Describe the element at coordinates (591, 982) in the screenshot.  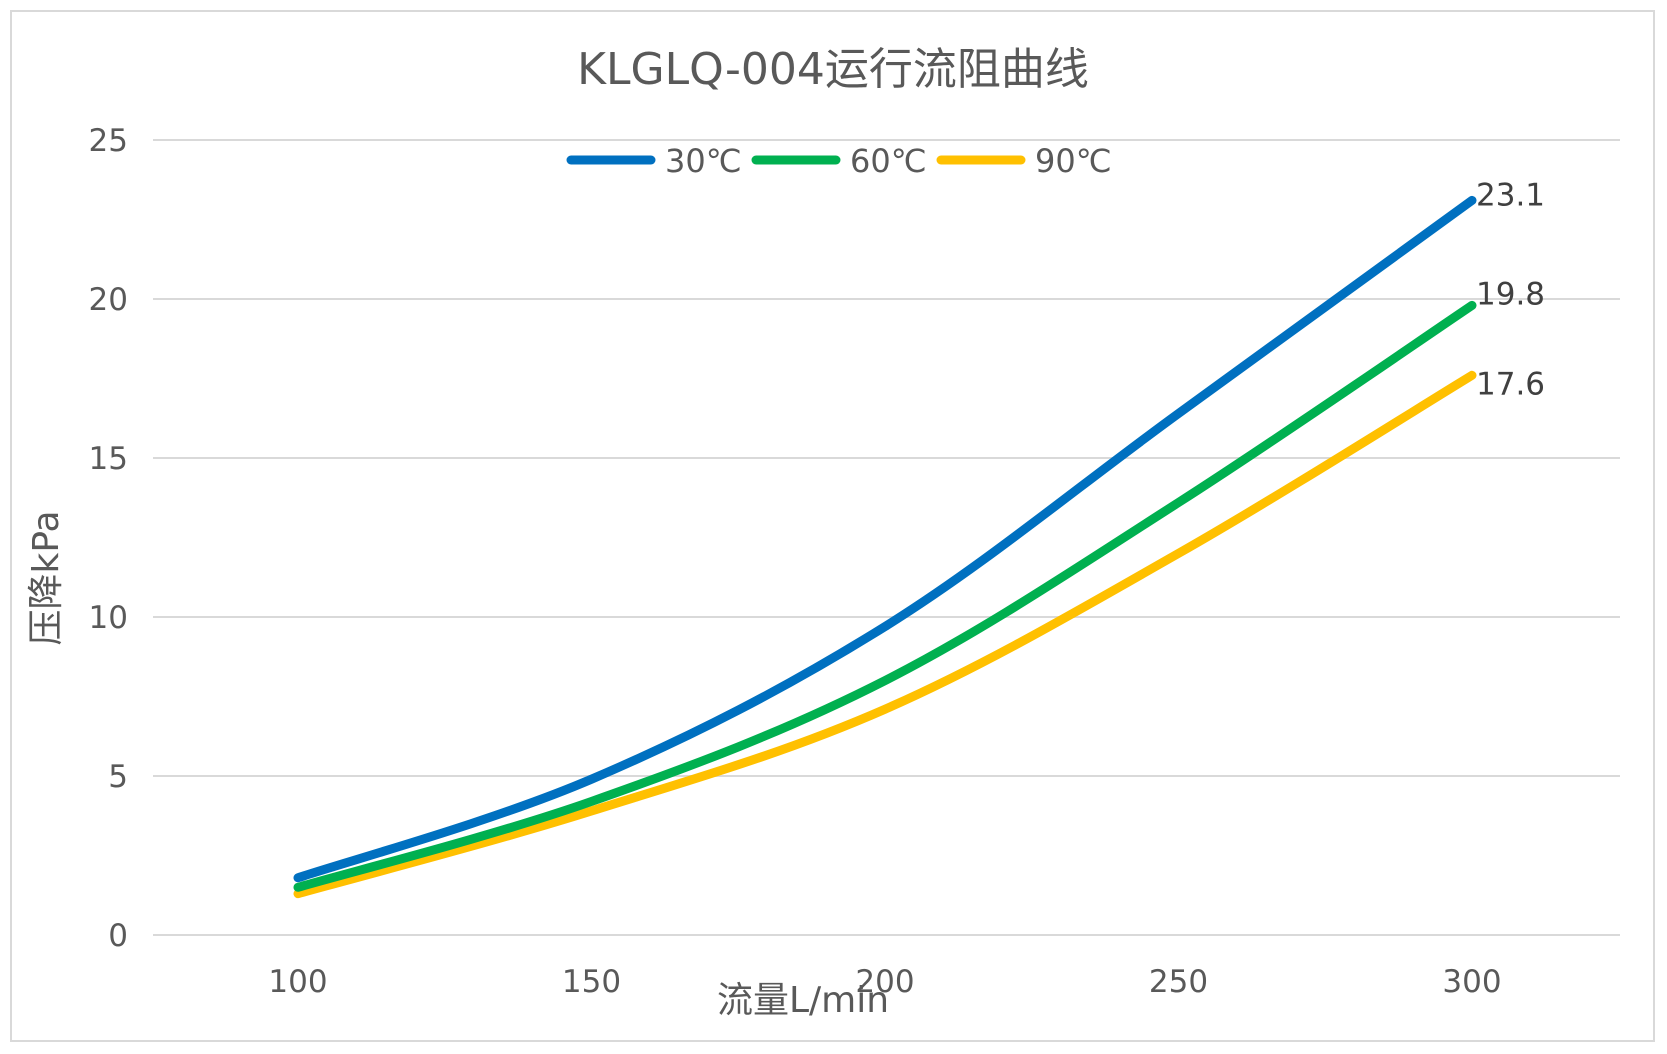
I see `x-tick-label: 150` at that location.